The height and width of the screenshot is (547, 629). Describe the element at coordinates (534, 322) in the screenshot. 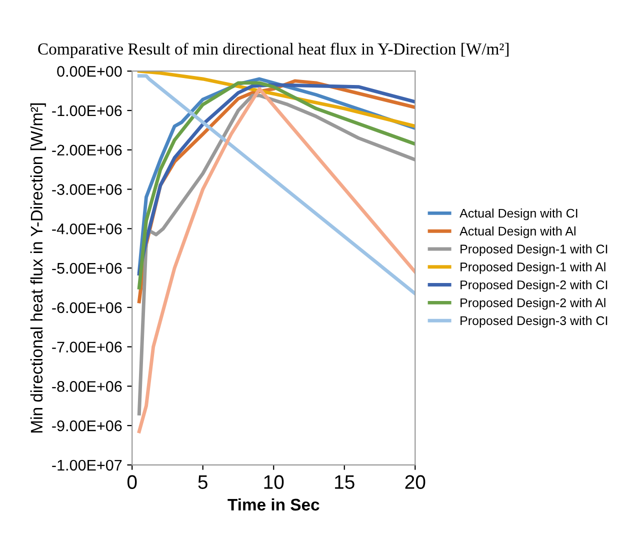

I see `legend-label: Proposed Design-3 with CI` at that location.